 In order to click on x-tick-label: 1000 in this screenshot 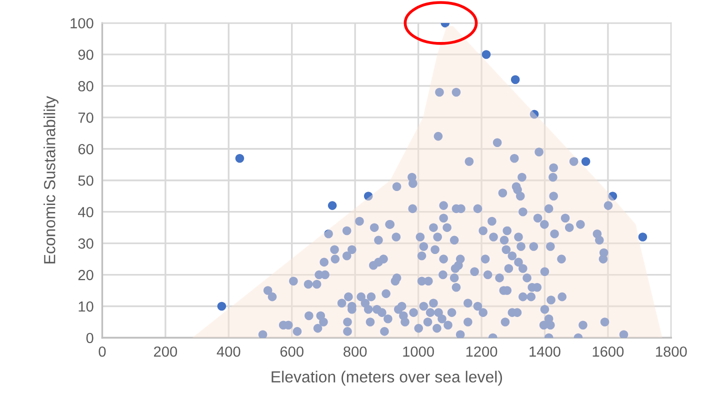, I will do `click(418, 351)`.